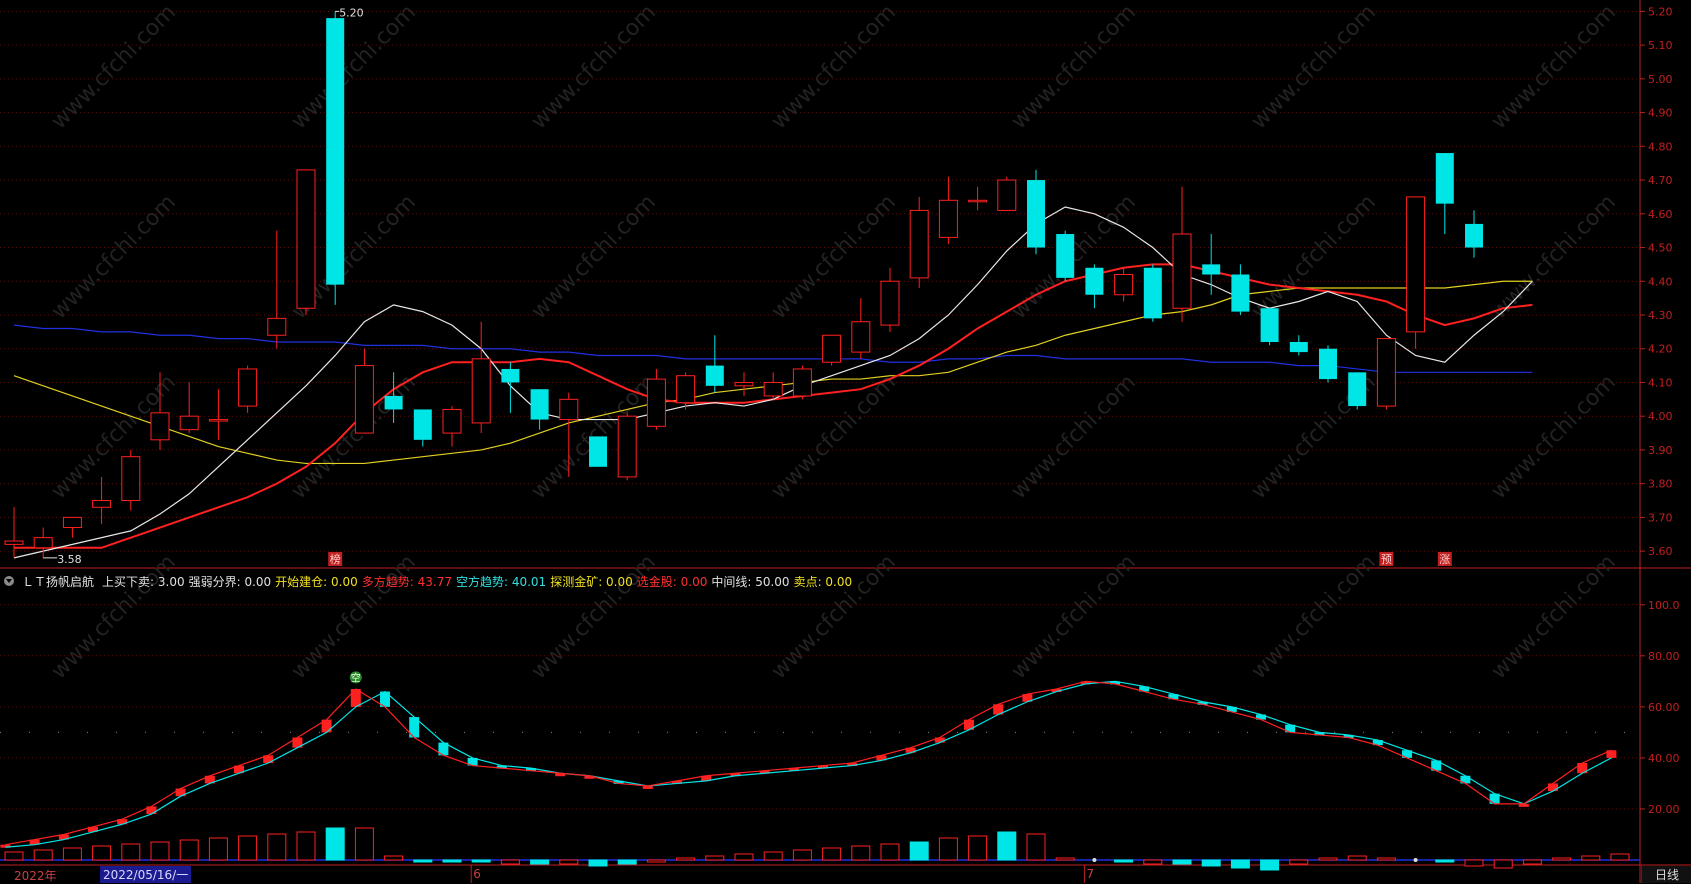 This screenshot has width=1691, height=884. Describe the element at coordinates (1444, 559) in the screenshot. I see `signal-marker: 涨` at that location.